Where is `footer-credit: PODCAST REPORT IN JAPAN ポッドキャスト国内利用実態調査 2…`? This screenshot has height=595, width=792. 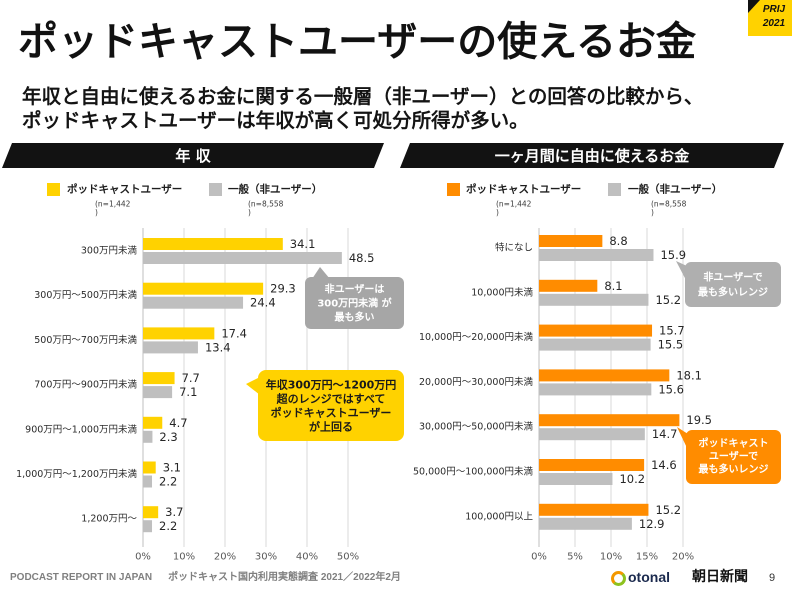 footer-credit: PODCAST REPORT IN JAPAN ポッドキャスト国内利用実態調査 2… is located at coordinates (205, 578).